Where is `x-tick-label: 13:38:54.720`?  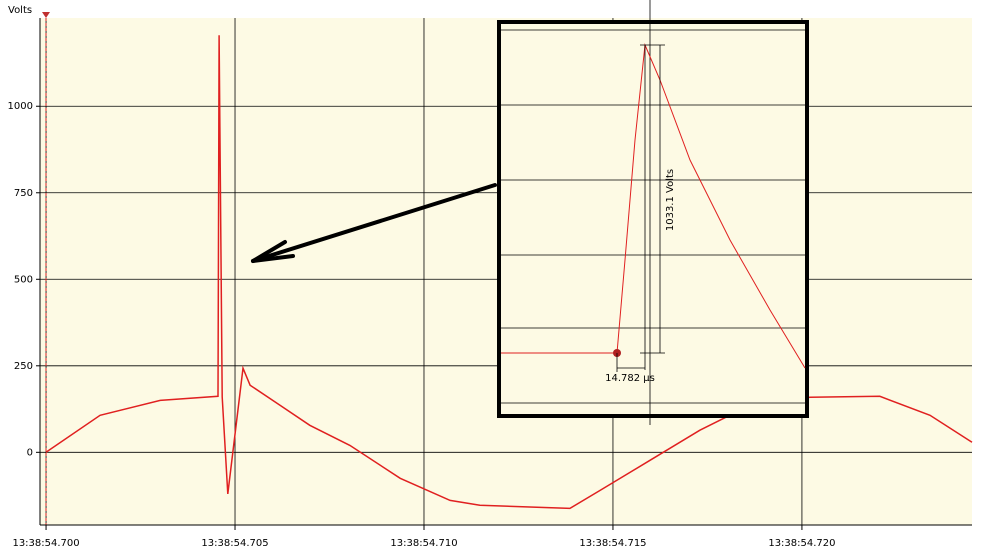
x-tick-label: 13:38:54.720 is located at coordinates (801, 543).